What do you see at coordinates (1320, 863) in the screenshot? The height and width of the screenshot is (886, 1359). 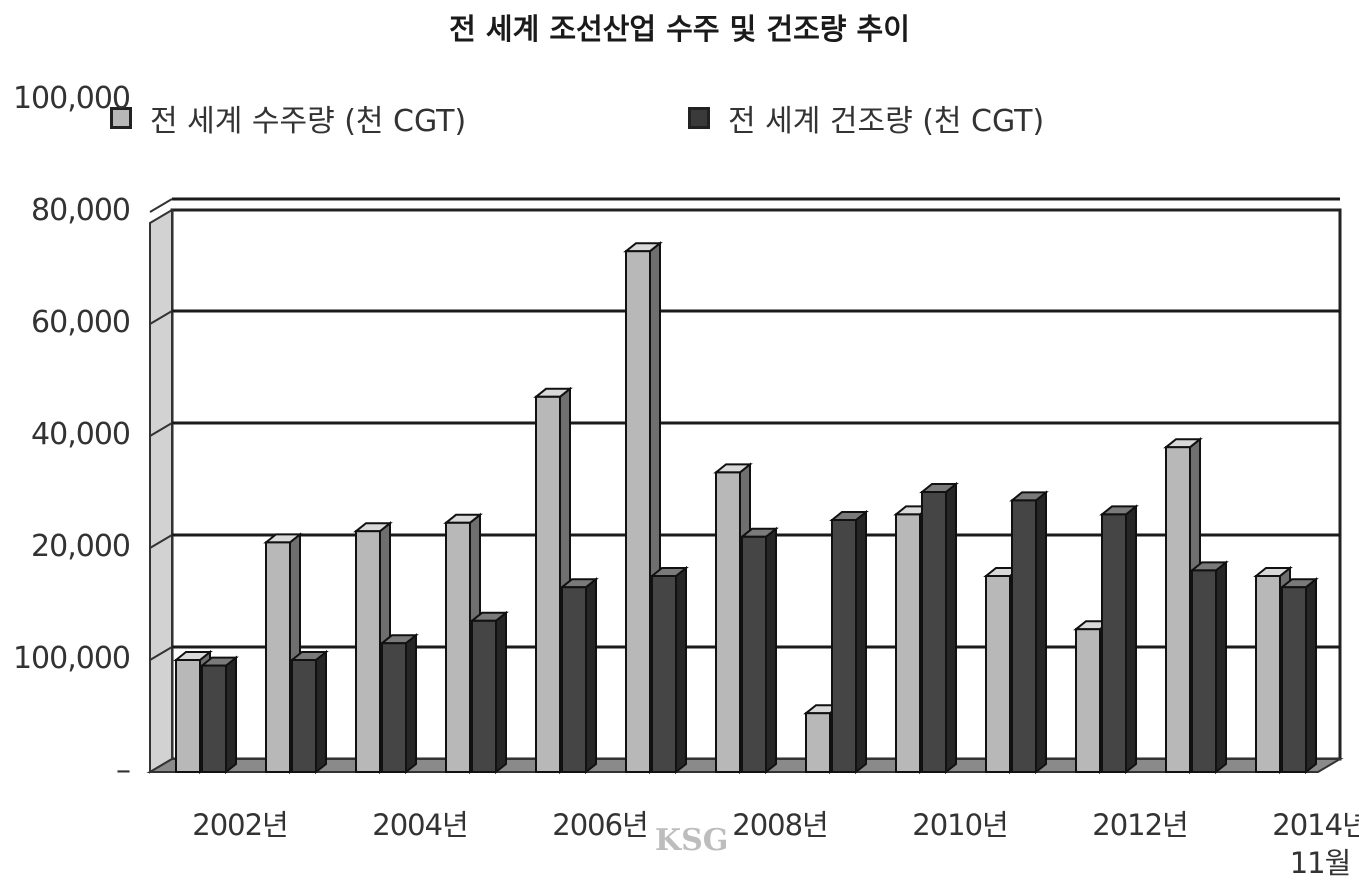 I see `x-tick-label: 11월` at bounding box center [1320, 863].